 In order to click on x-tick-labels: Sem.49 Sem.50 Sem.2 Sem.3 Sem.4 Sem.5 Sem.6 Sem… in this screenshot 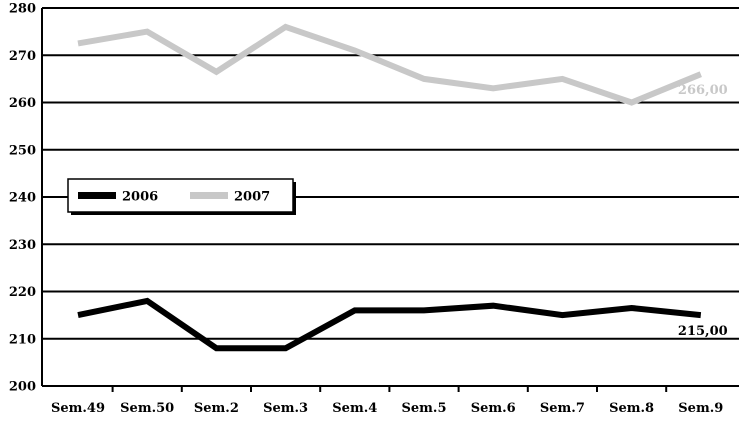, I will do `click(387, 408)`.